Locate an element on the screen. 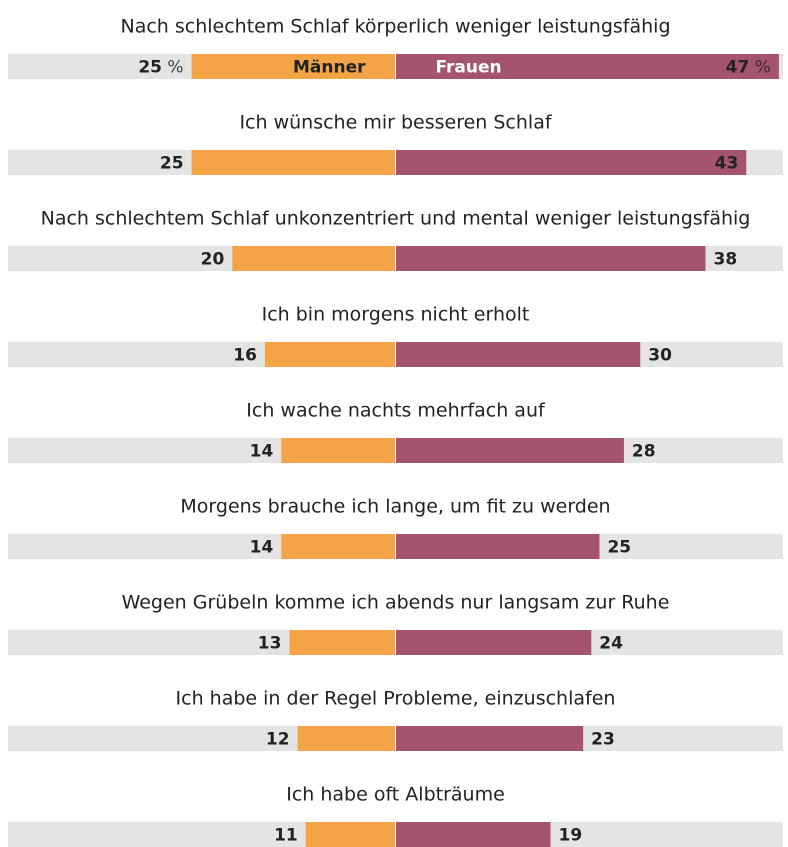  value-label: 11 is located at coordinates (286, 836).